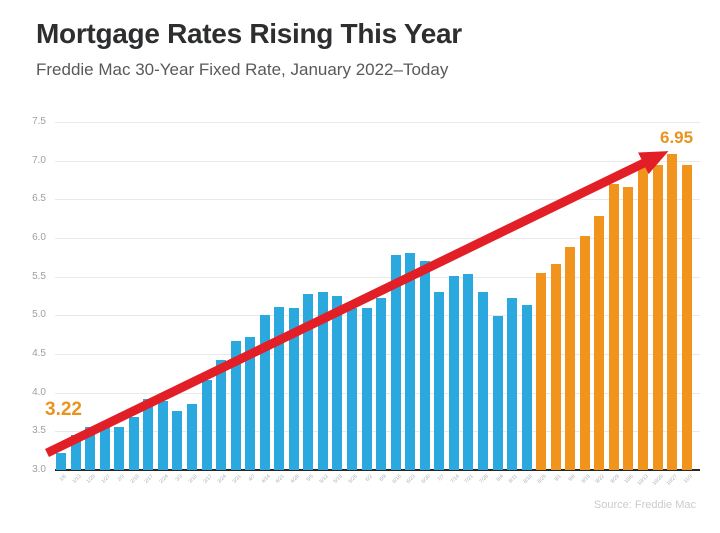 Image resolution: width=720 pixels, height=533 pixels. What do you see at coordinates (369, 478) in the screenshot?
I see `x-tick-label: 6/2` at bounding box center [369, 478].